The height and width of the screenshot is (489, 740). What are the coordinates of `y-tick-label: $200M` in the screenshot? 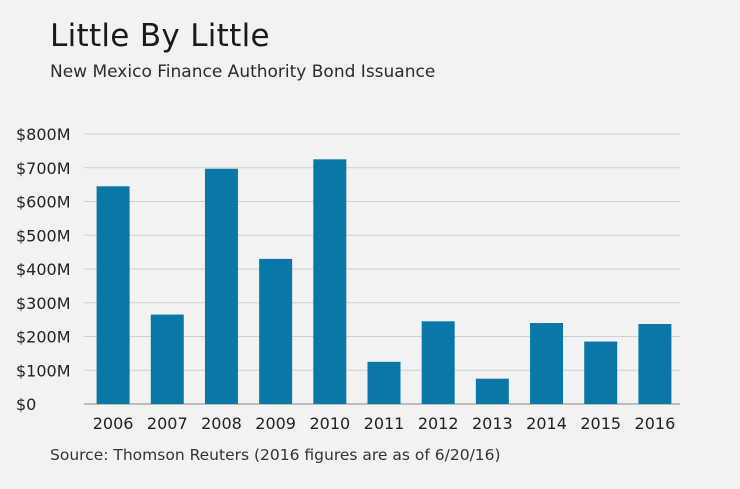 It's located at (43, 337).